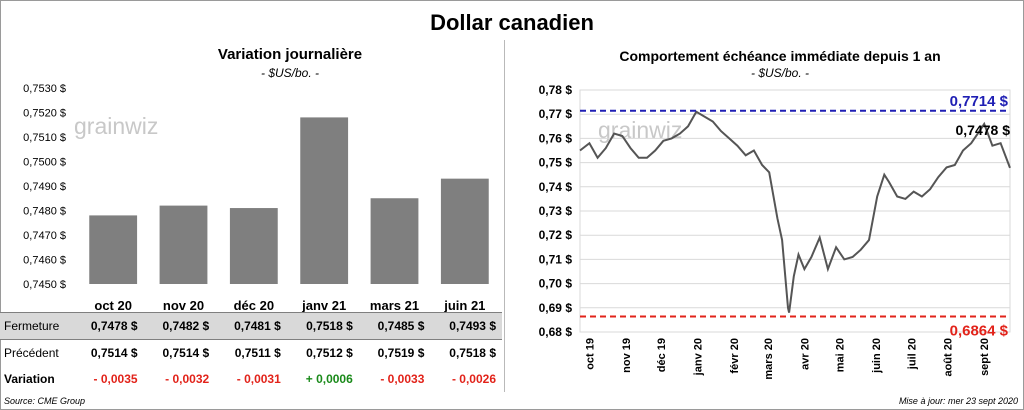  What do you see at coordinates (44, 285) in the screenshot?
I see `y-tick-label: 0,7450 $` at bounding box center [44, 285].